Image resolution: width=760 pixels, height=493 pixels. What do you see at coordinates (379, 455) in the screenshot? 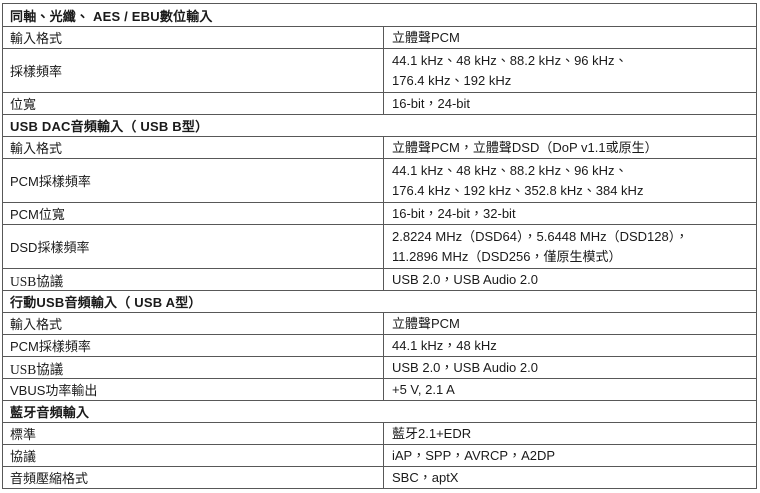
I see `spec-row: 協議 iAP，SPP，AVRCP，A2DP` at bounding box center [379, 455].